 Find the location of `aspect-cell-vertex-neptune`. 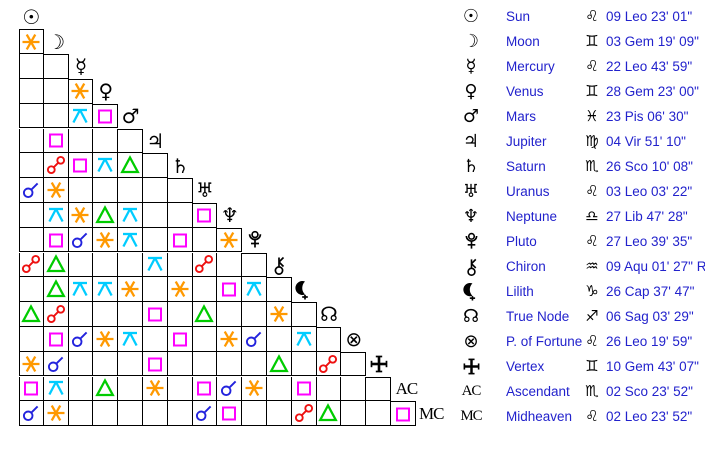

aspect-cell-vertex-neptune is located at coordinates (230, 364).